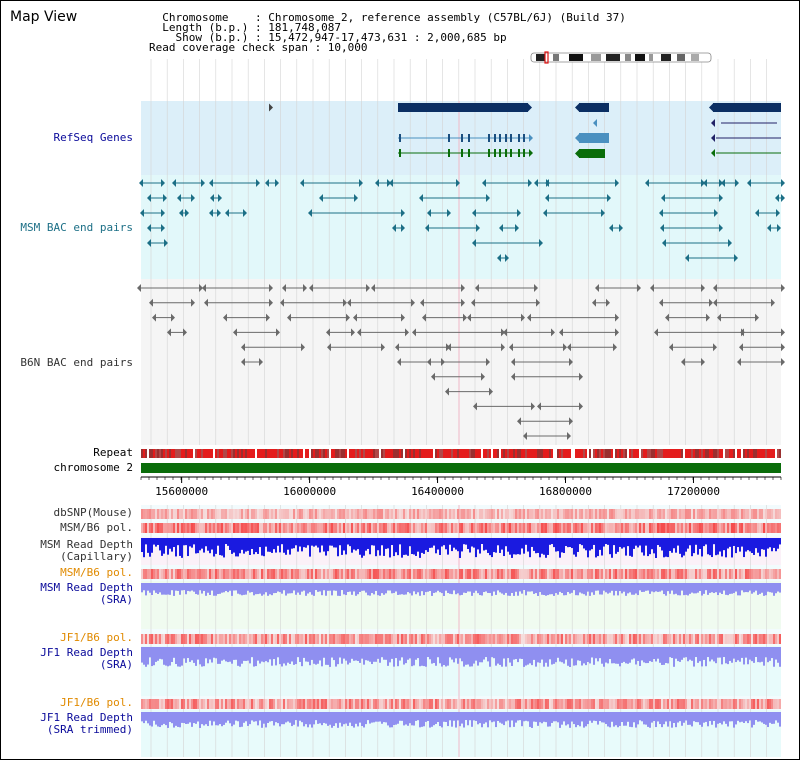  What do you see at coordinates (93, 512) in the screenshot?
I see `track-label-dbsnp: dbSNP(Mouse)` at bounding box center [93, 512].